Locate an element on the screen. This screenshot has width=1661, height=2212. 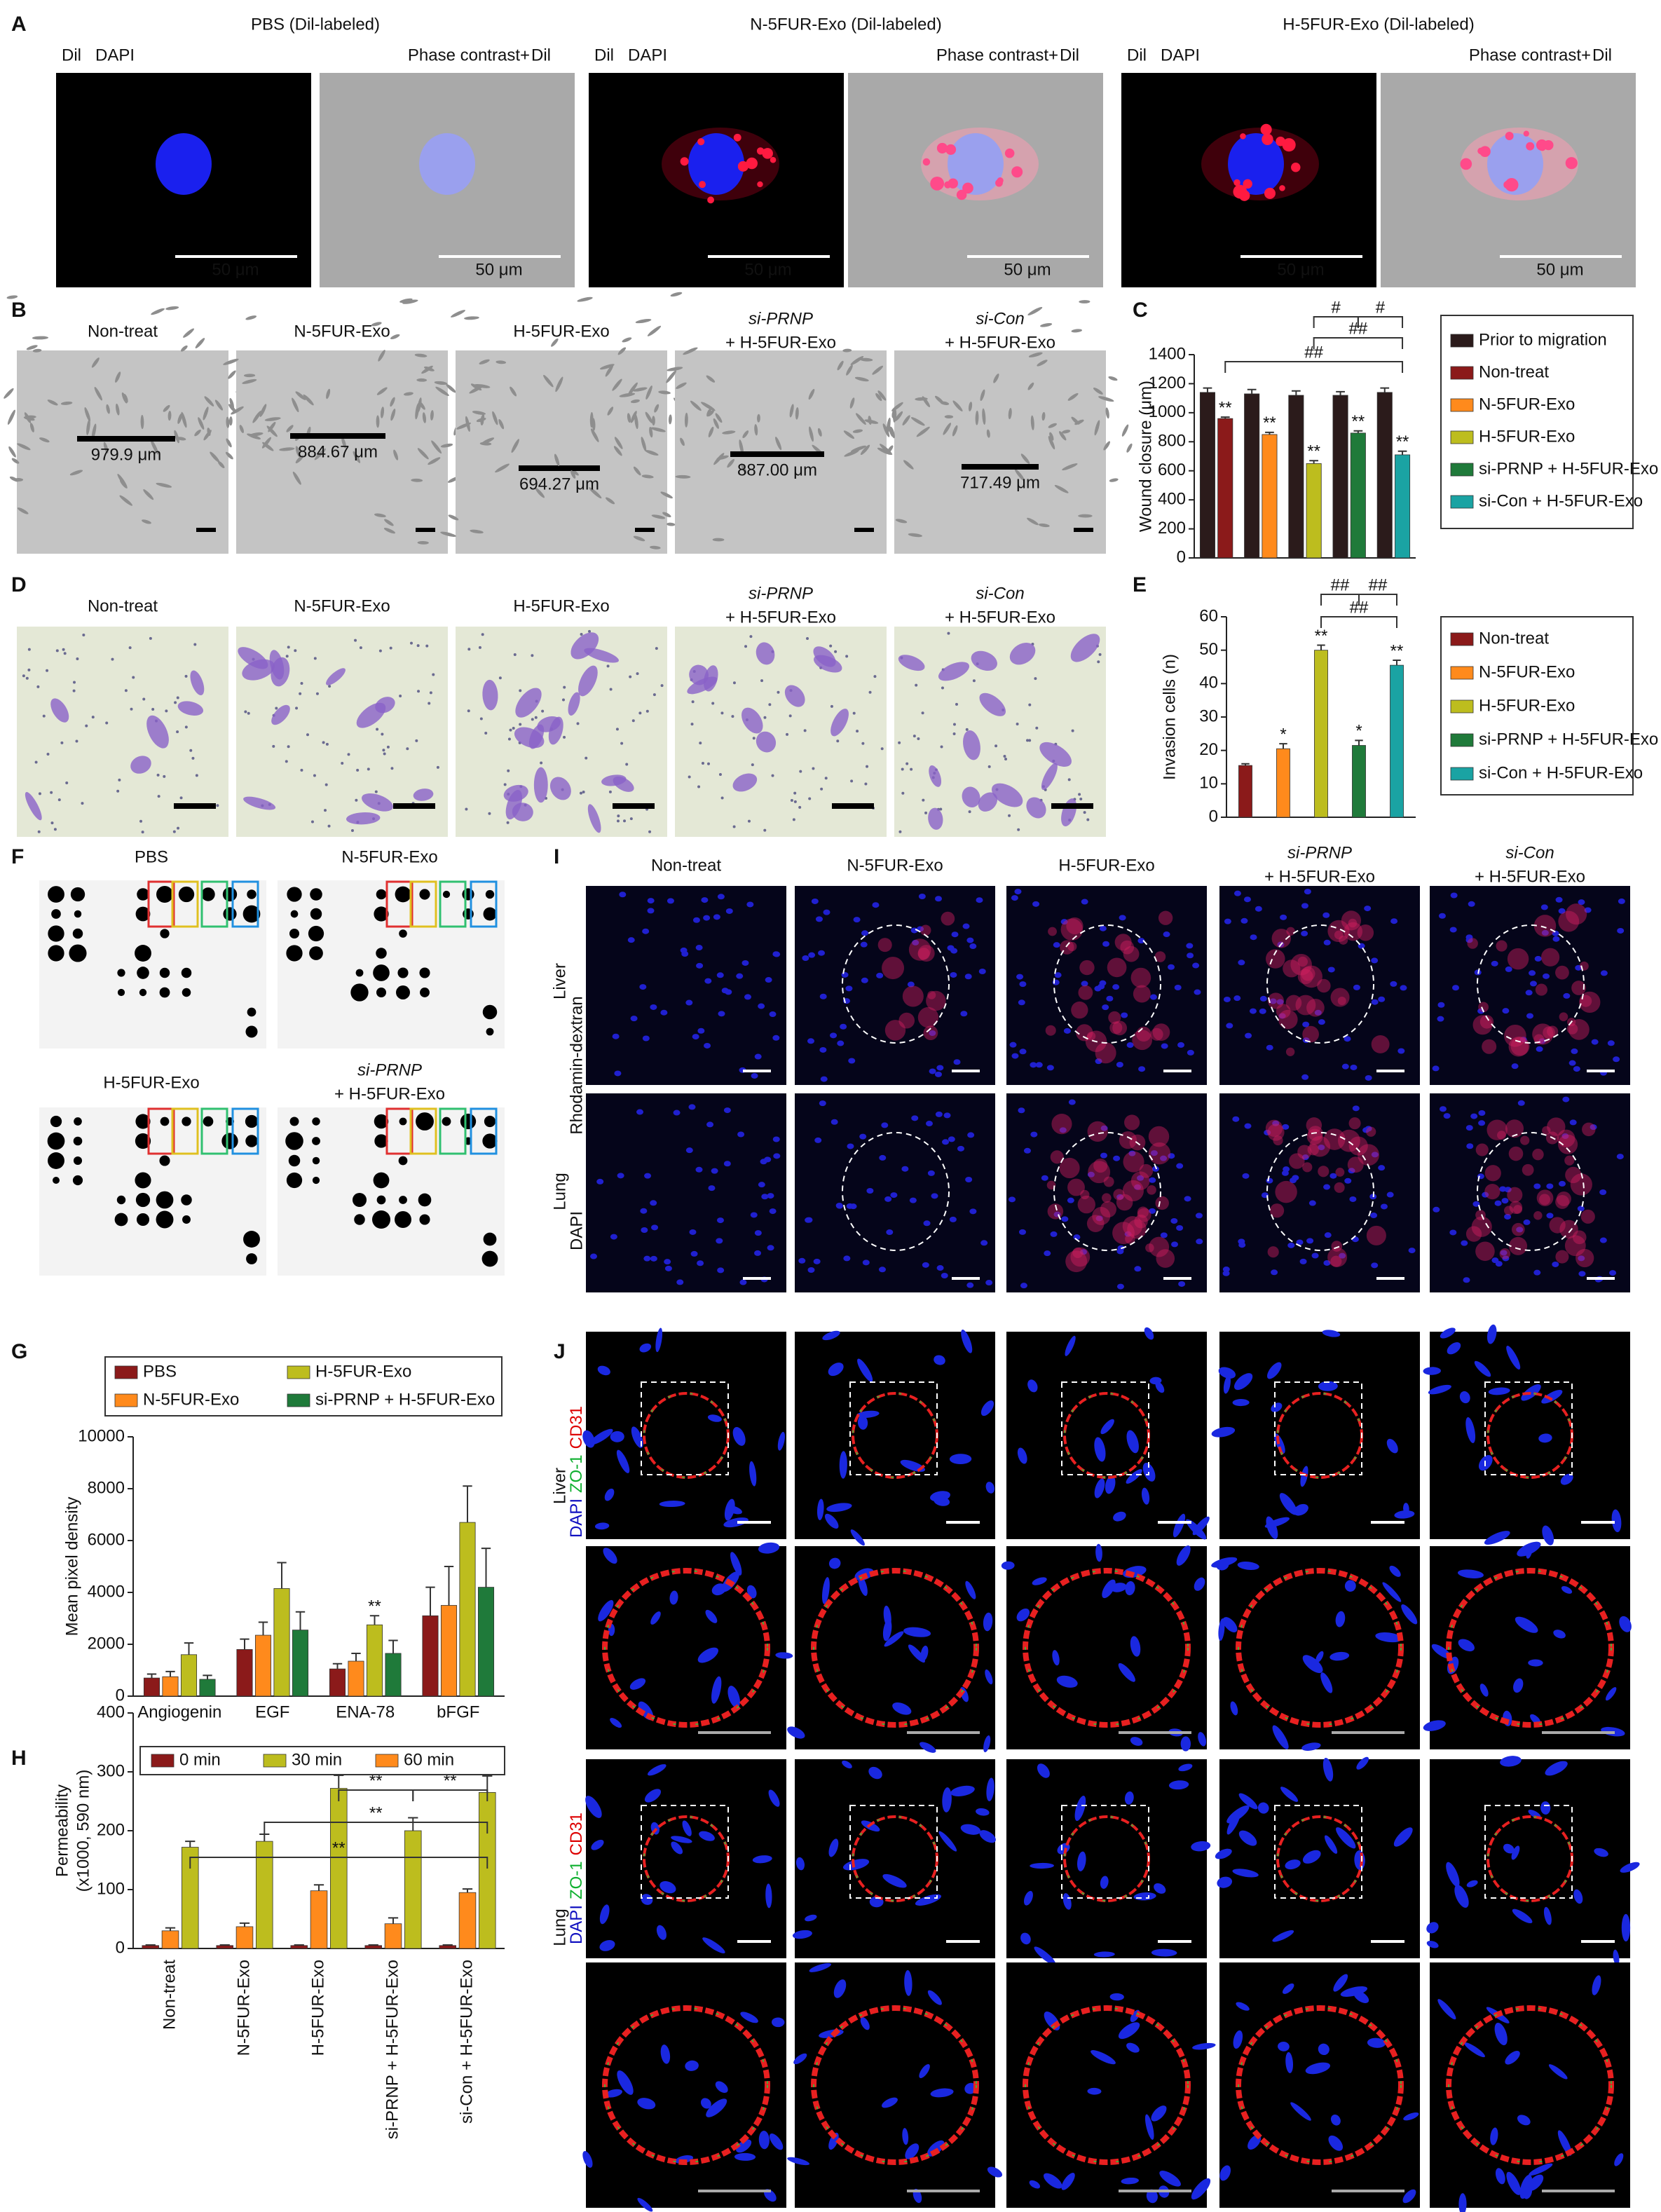
bracket-label: # is located at coordinates (1381, 307).